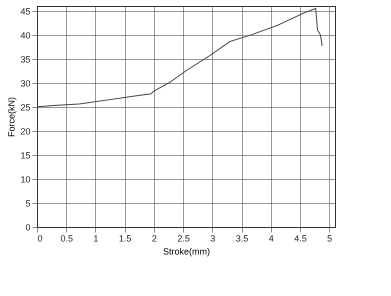 This screenshot has height=296, width=391. I want to click on x-tick-label: 2, so click(154, 239).